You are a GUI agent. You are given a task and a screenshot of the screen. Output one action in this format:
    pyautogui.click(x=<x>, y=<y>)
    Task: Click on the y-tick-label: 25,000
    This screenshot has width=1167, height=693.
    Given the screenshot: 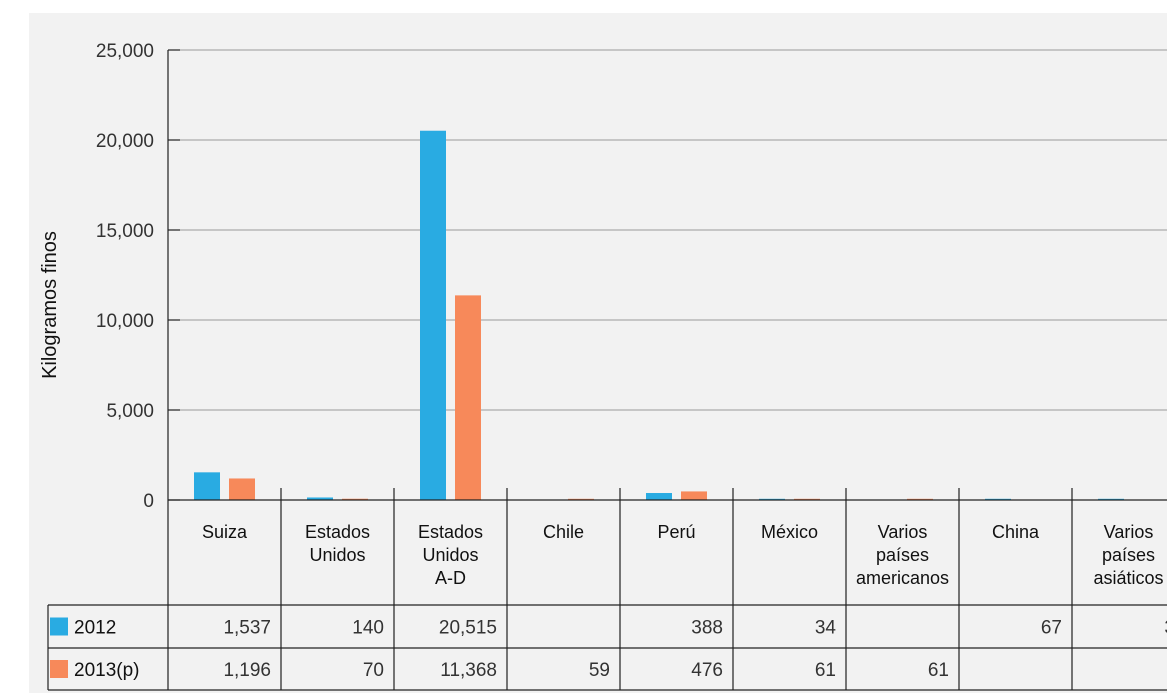 What is the action you would take?
    pyautogui.click(x=125, y=51)
    